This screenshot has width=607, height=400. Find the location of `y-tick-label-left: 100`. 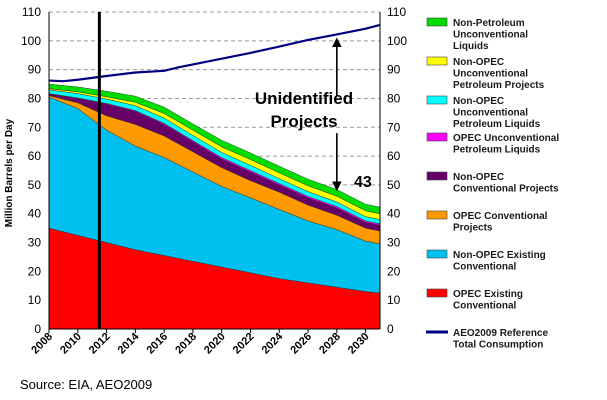

y-tick-label-left: 100 is located at coordinates (31, 41).